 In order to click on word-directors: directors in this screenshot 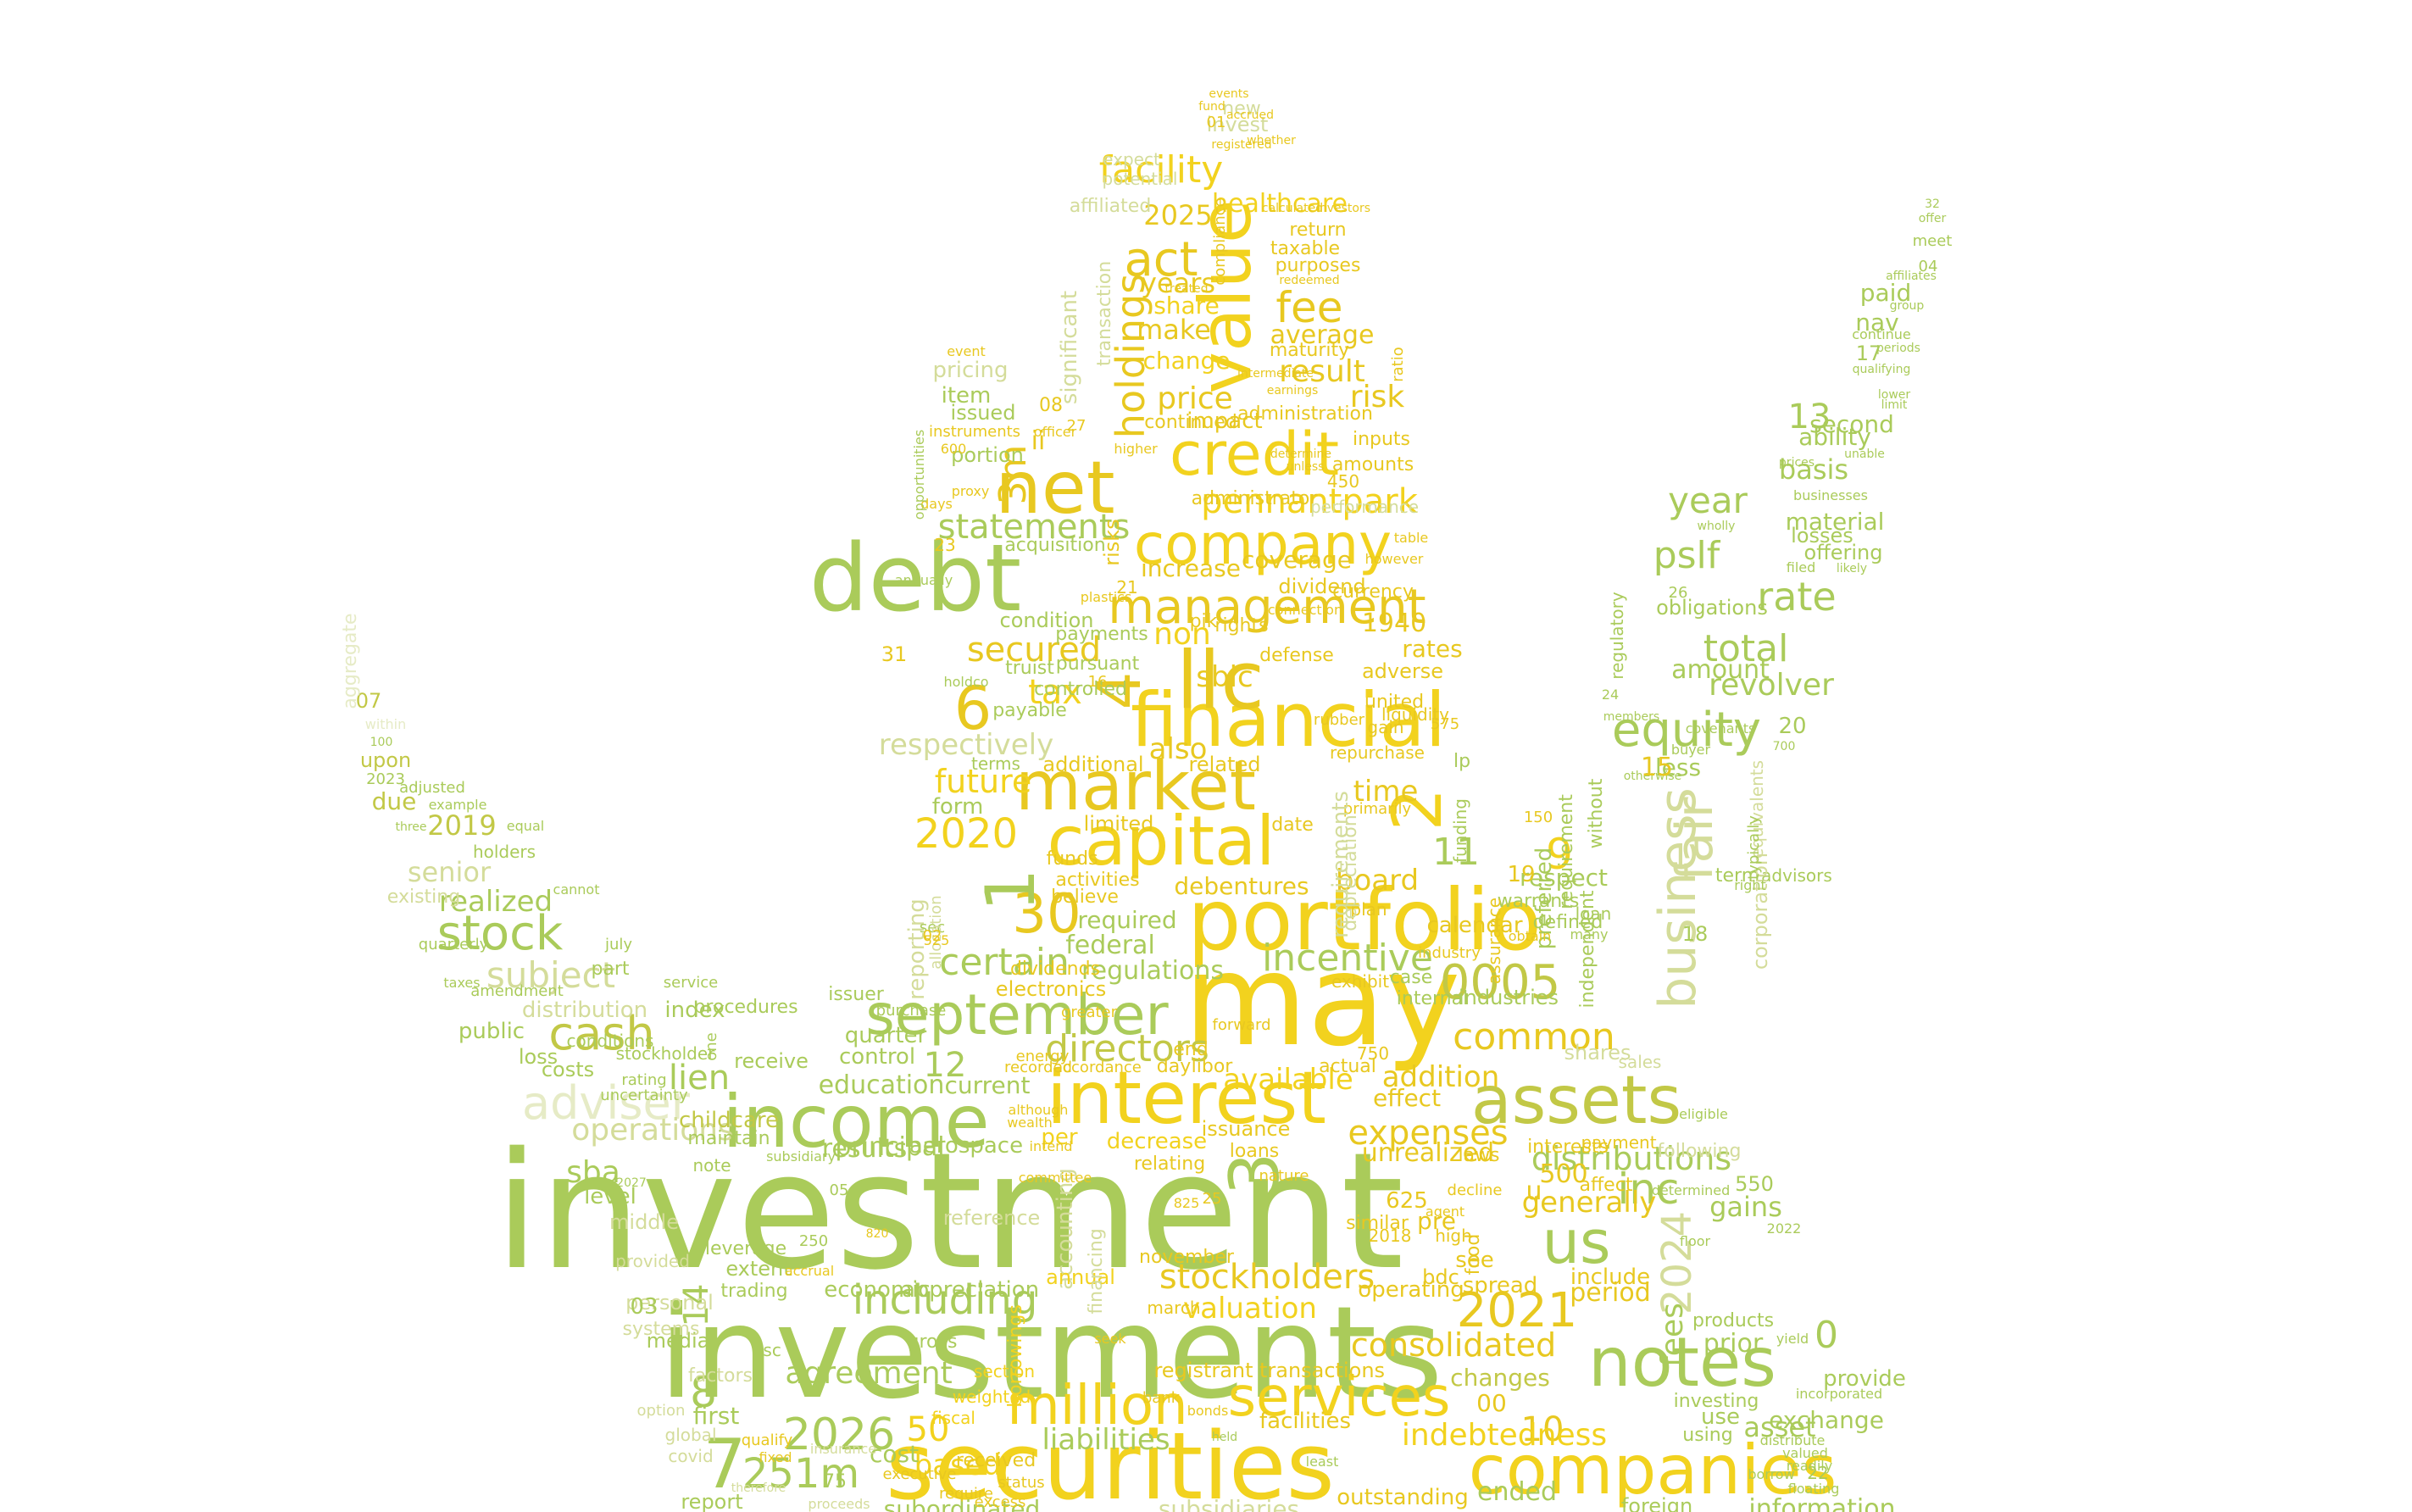, I will do `click(1127, 1048)`.